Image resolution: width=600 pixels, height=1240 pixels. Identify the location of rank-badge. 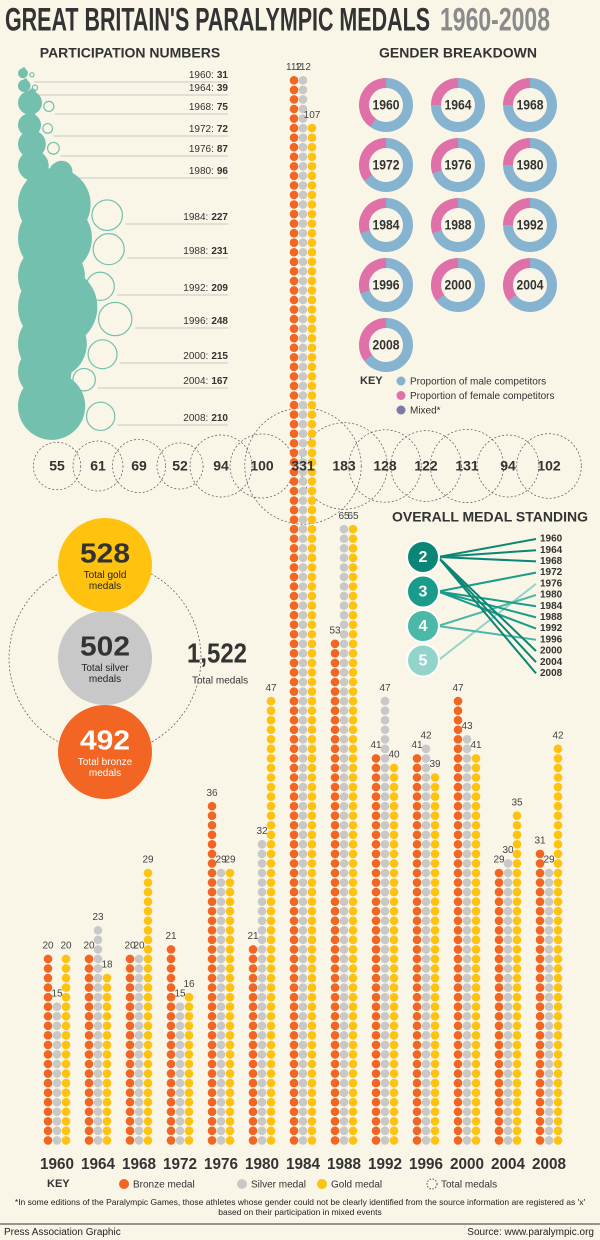
(423, 591).